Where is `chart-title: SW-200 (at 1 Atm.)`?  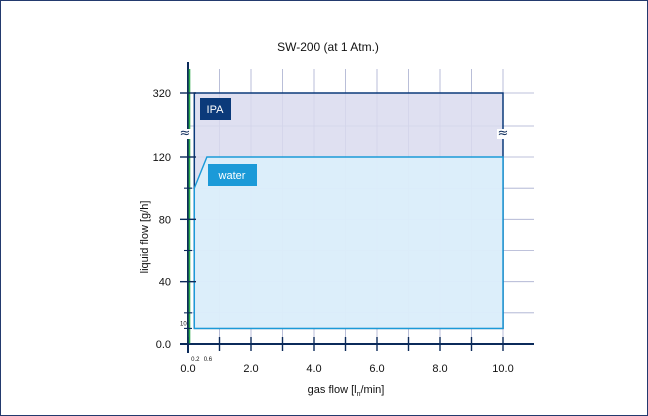
chart-title: SW-200 (at 1 Atm.) is located at coordinates (328, 47).